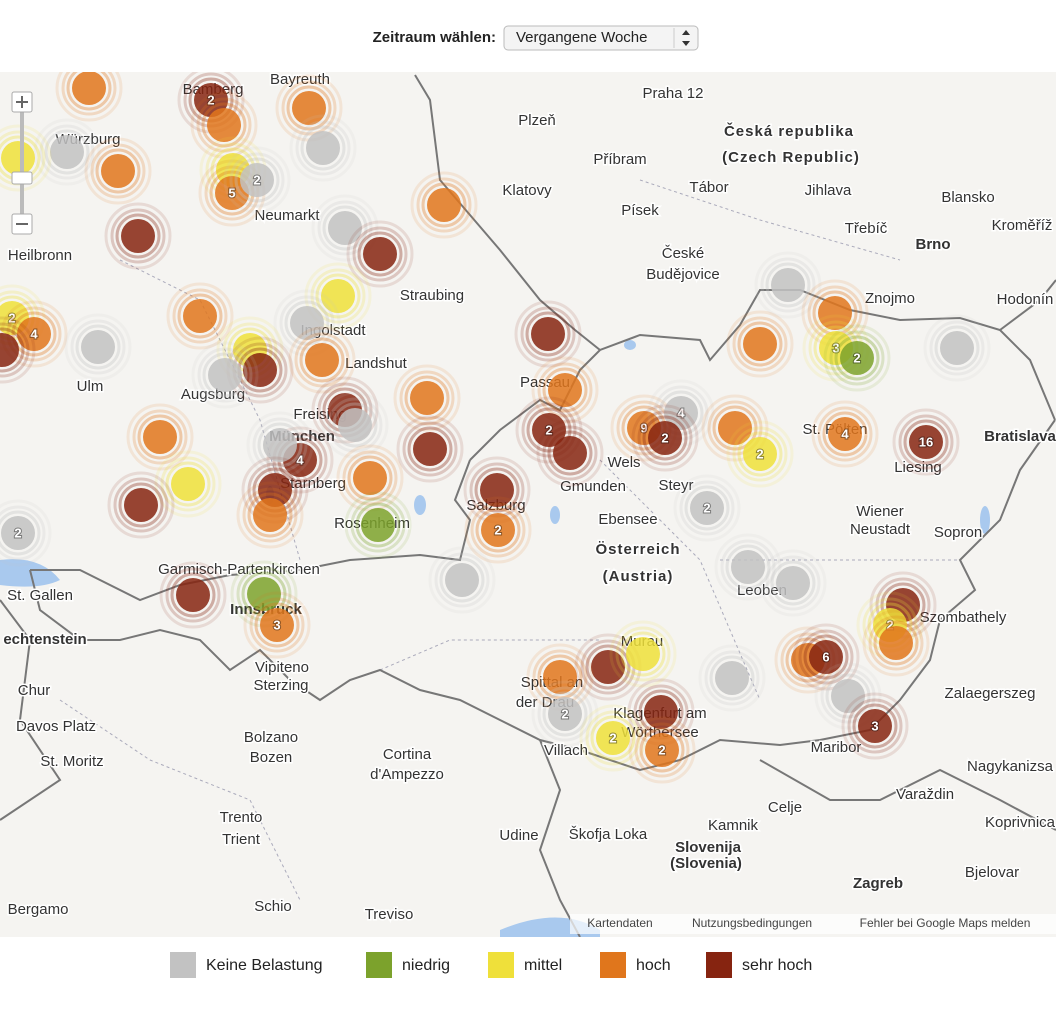  What do you see at coordinates (582, 37) in the screenshot?
I see `select-value: Vergangene Woche` at bounding box center [582, 37].